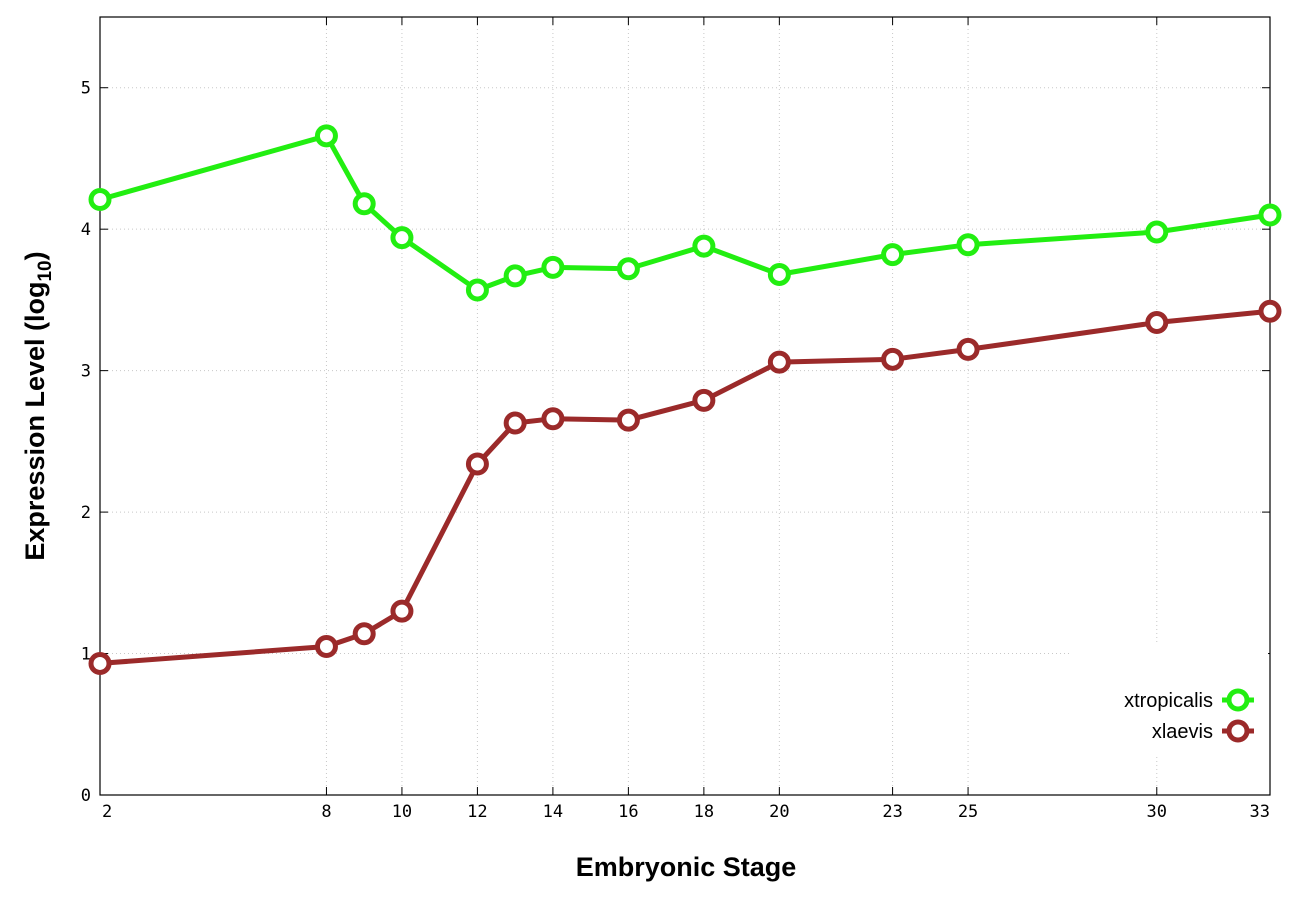  I want to click on x-tick-label: 33, so click(1260, 812).